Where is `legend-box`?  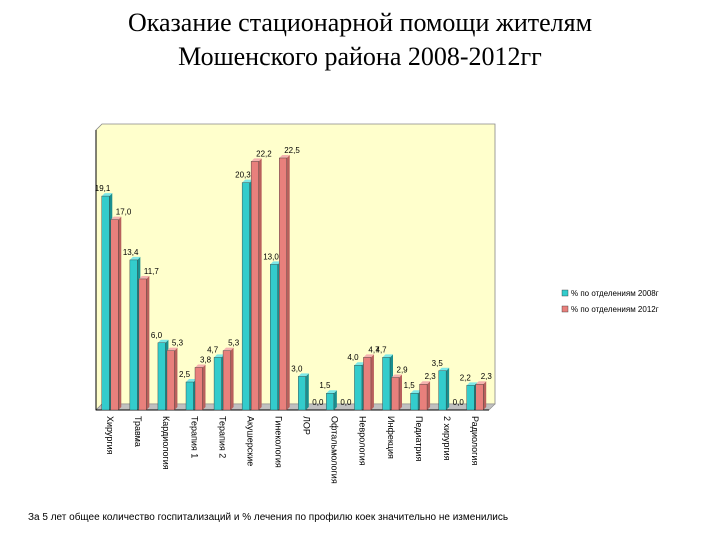
legend-box is located at coordinates (623, 304).